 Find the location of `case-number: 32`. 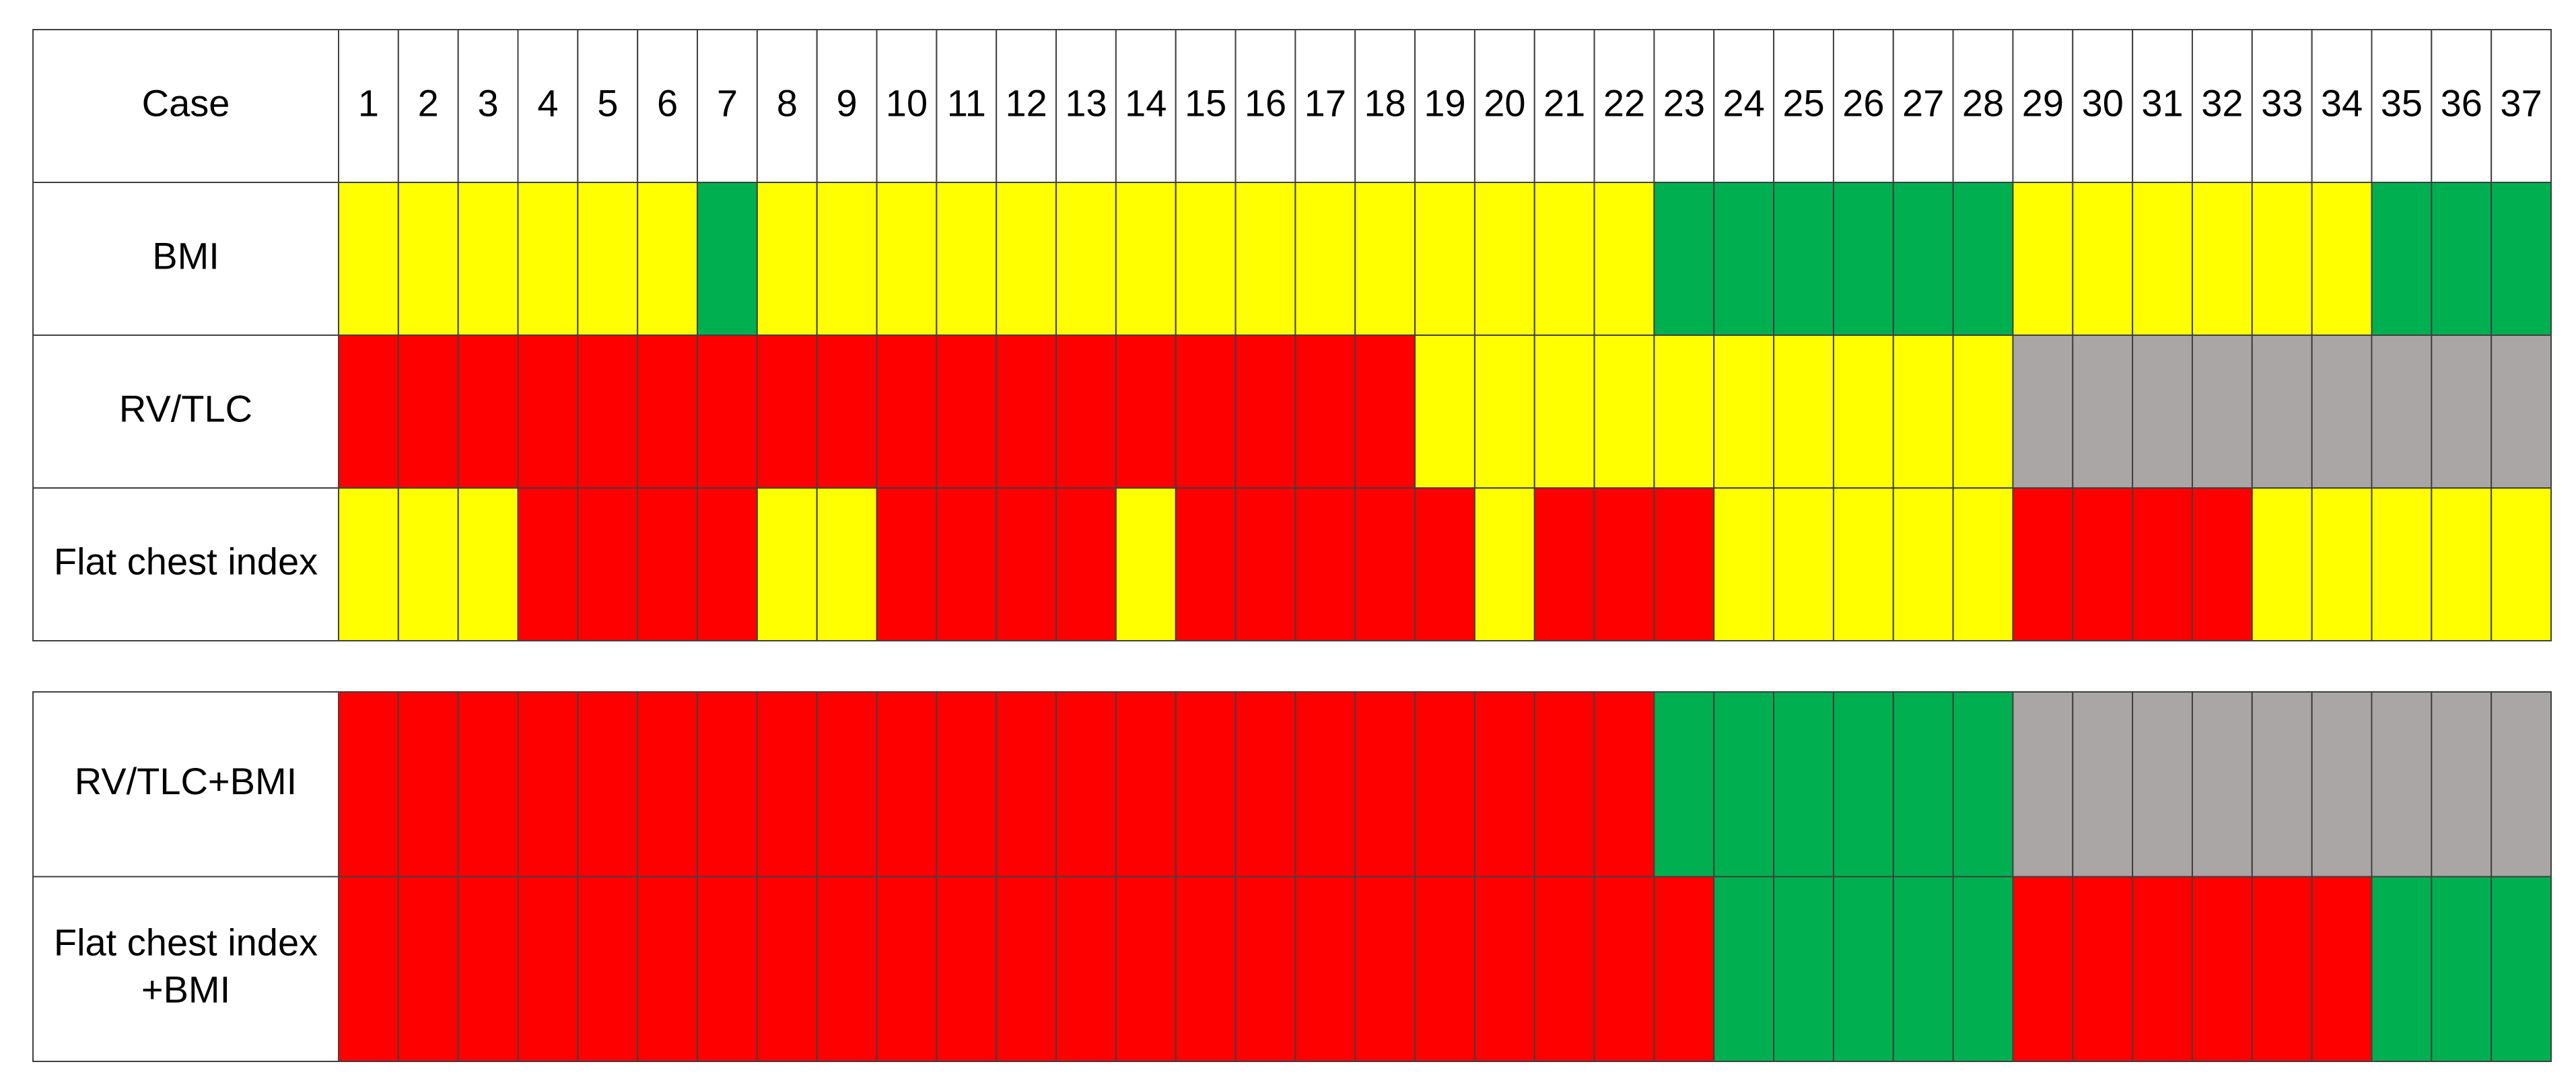

case-number: 32 is located at coordinates (2222, 102).